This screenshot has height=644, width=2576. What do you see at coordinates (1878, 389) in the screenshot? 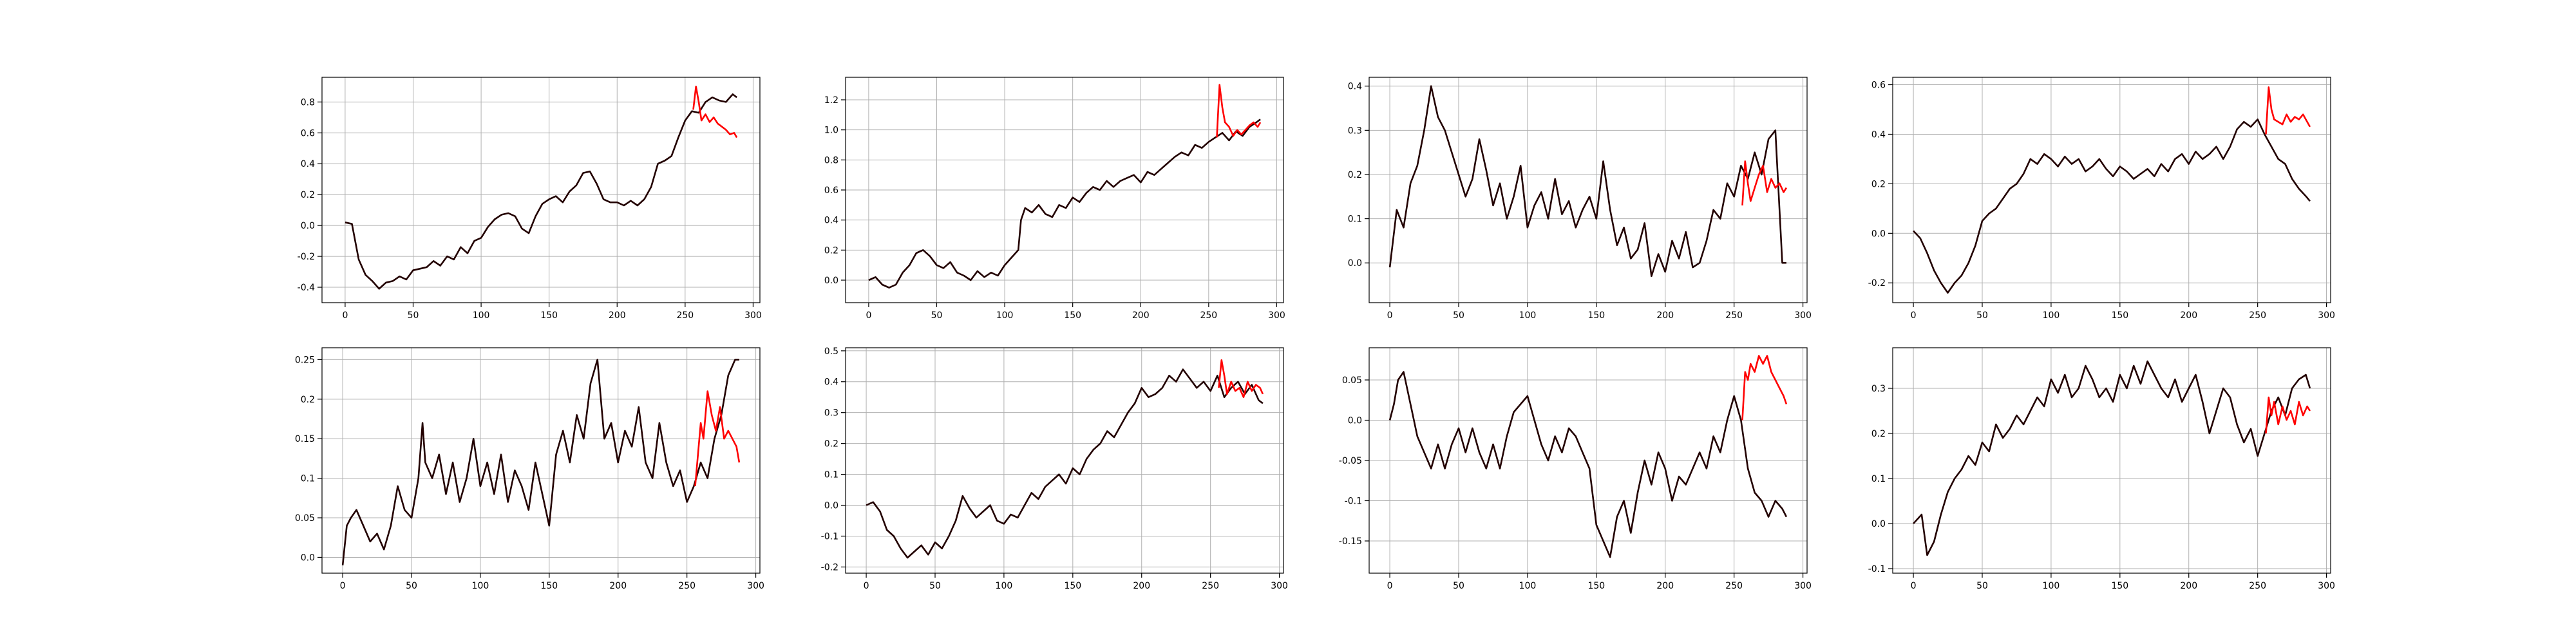
I see `y-tick-label: 0.3` at bounding box center [1878, 389].